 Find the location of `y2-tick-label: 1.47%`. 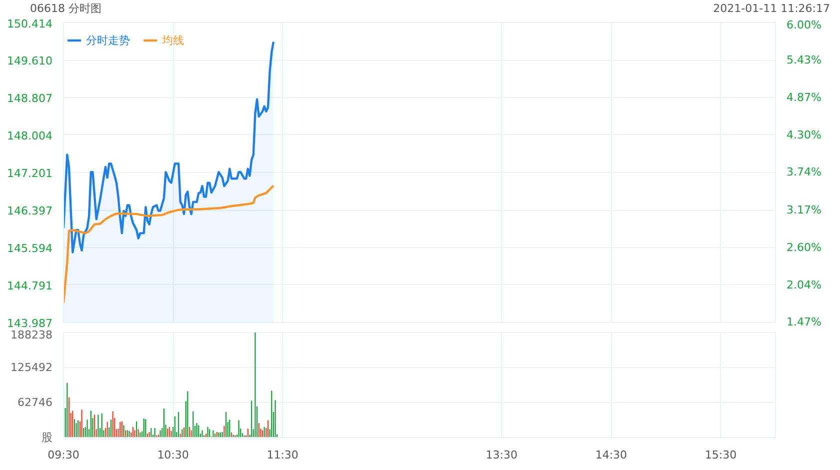

y2-tick-label: 1.47% is located at coordinates (804, 322).